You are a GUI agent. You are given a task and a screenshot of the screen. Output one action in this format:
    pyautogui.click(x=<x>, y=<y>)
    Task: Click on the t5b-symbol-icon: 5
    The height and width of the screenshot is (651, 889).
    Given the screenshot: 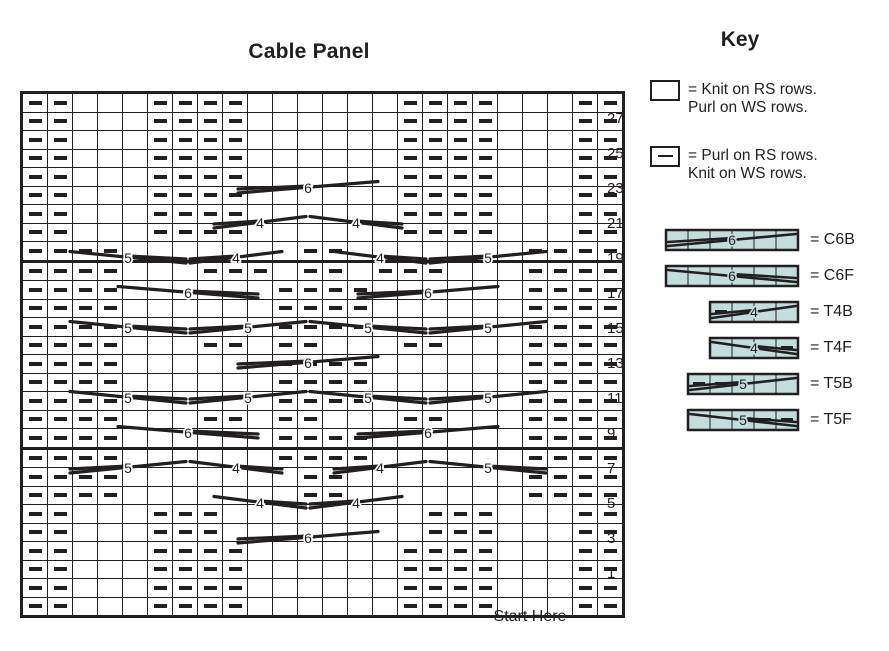 What is the action you would take?
    pyautogui.click(x=725, y=384)
    